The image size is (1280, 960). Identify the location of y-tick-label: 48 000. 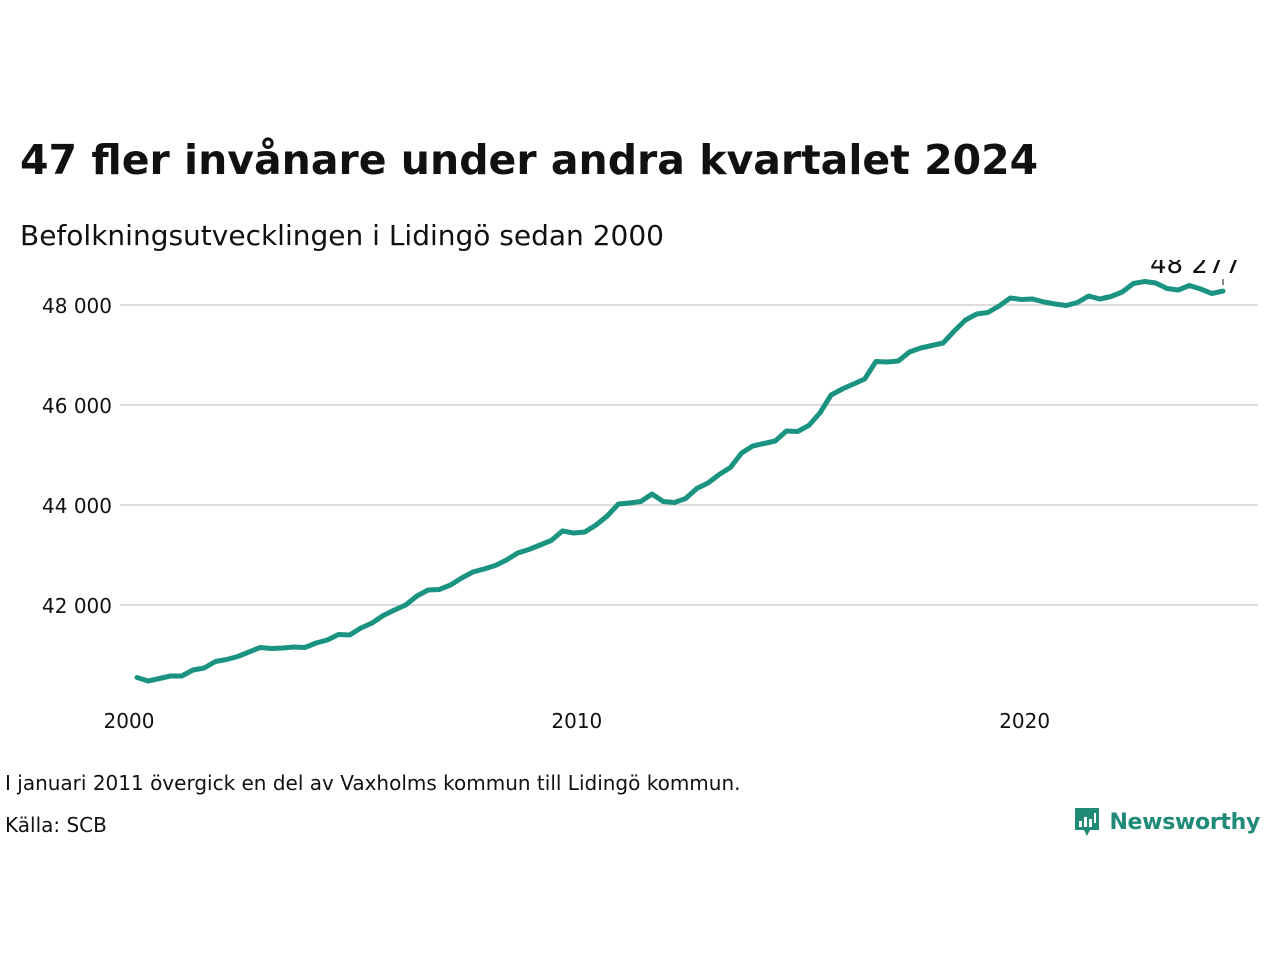
(77, 306).